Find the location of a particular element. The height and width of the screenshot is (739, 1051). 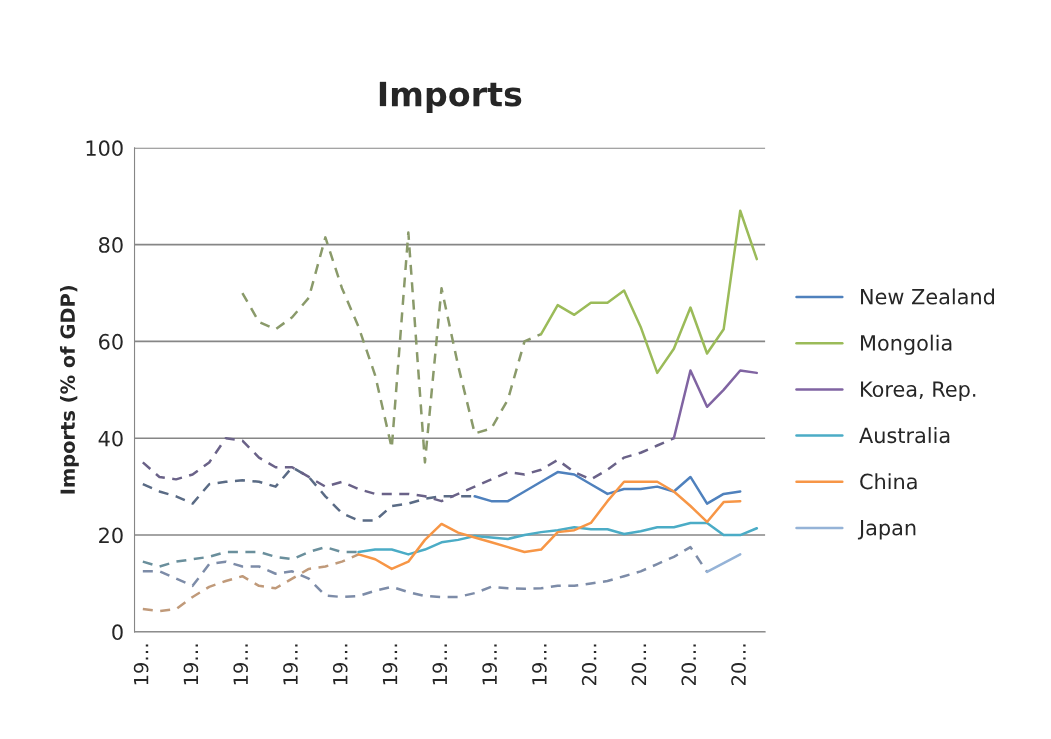

y-tick-label: 0 is located at coordinates (117, 632).